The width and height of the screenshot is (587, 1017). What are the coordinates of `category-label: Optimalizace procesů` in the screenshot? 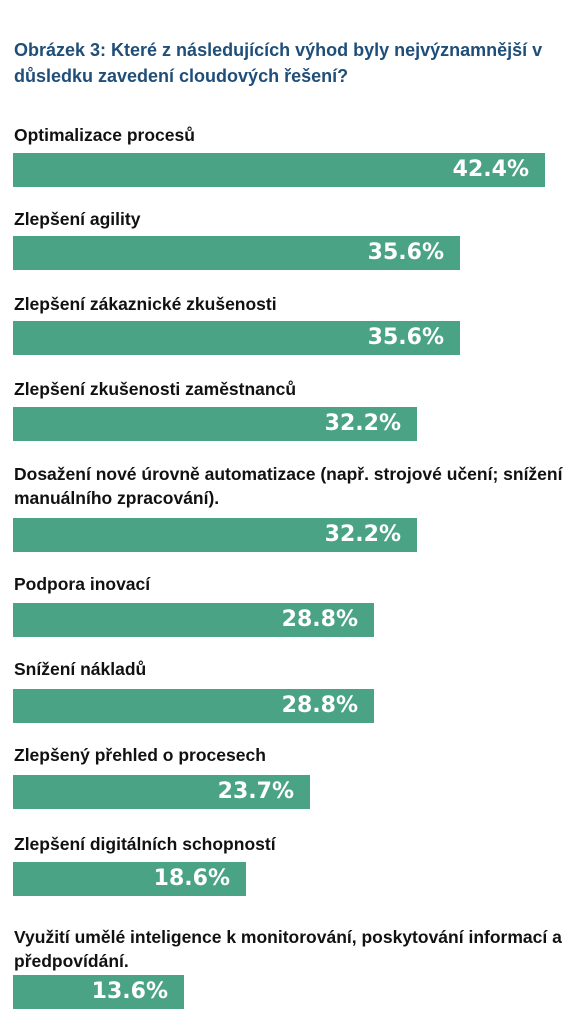 It's located at (104, 135).